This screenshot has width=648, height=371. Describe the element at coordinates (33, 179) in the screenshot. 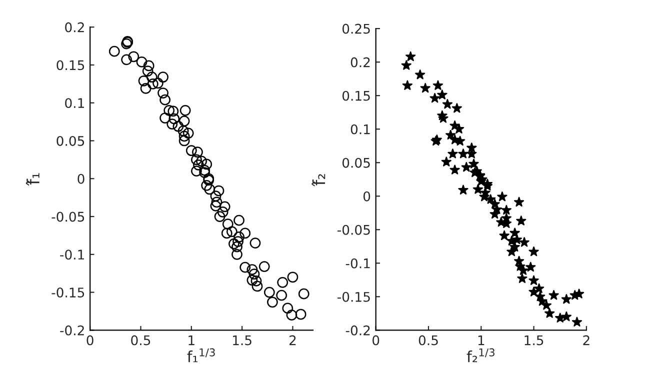

I see `y-axis-title: f̂₁` at that location.